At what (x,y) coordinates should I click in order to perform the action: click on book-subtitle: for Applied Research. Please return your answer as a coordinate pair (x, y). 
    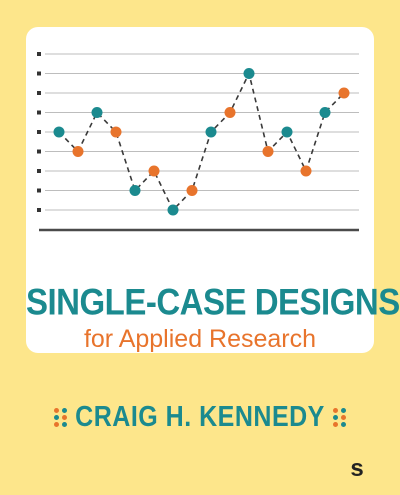
    Looking at the image, I should click on (200, 339).